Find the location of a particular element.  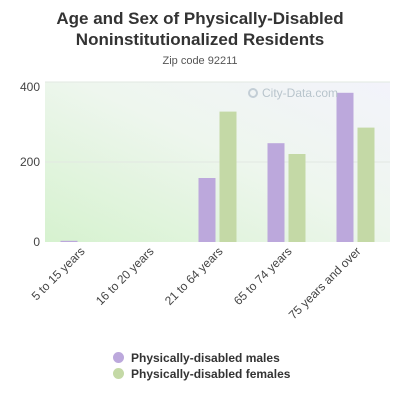

legend-item-males: Physically-disabled males is located at coordinates (201, 357).